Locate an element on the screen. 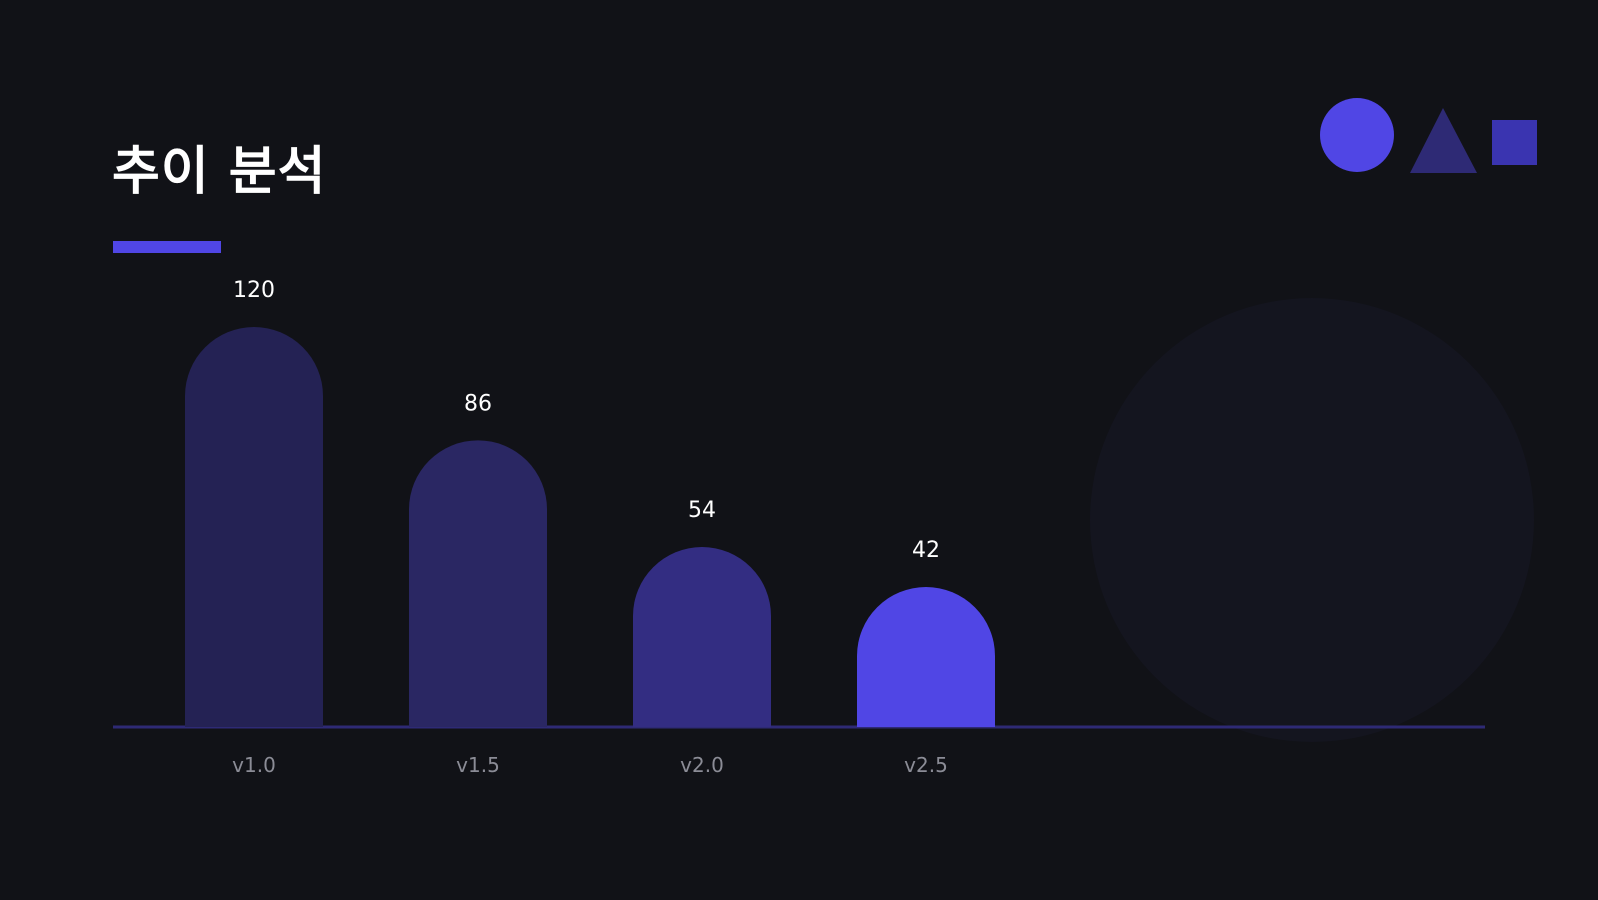 This screenshot has height=900, width=1598. background-circle is located at coordinates (1312, 520).